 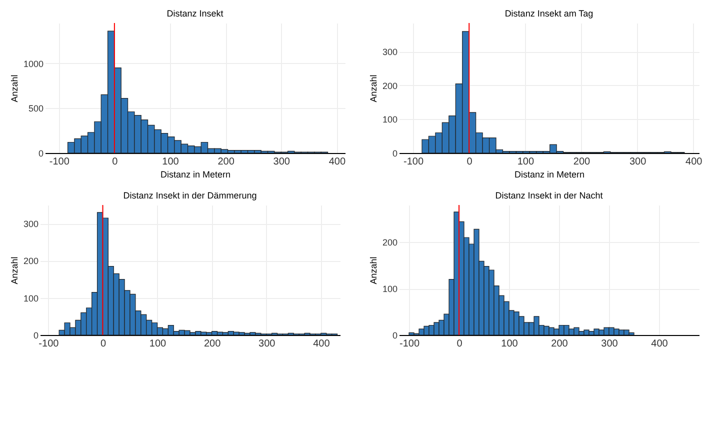 What do you see at coordinates (549, 195) in the screenshot?
I see `chart-title: Distanz Insekt in der Nacht` at bounding box center [549, 195].